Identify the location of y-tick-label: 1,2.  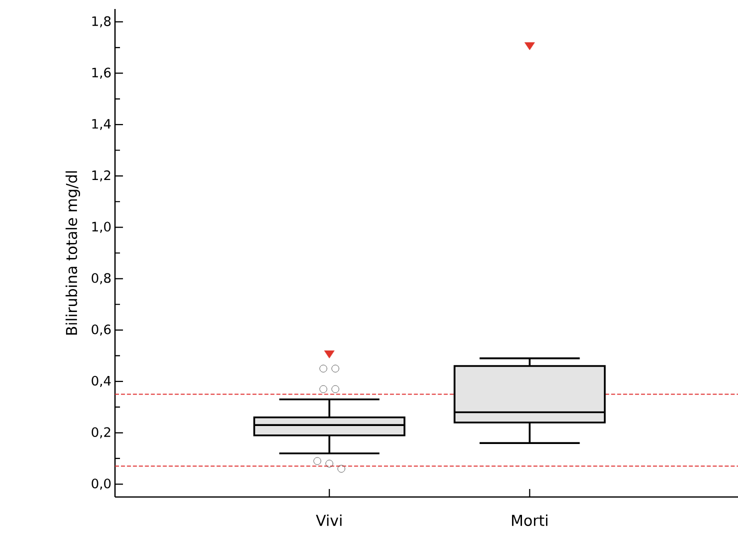
(101, 176).